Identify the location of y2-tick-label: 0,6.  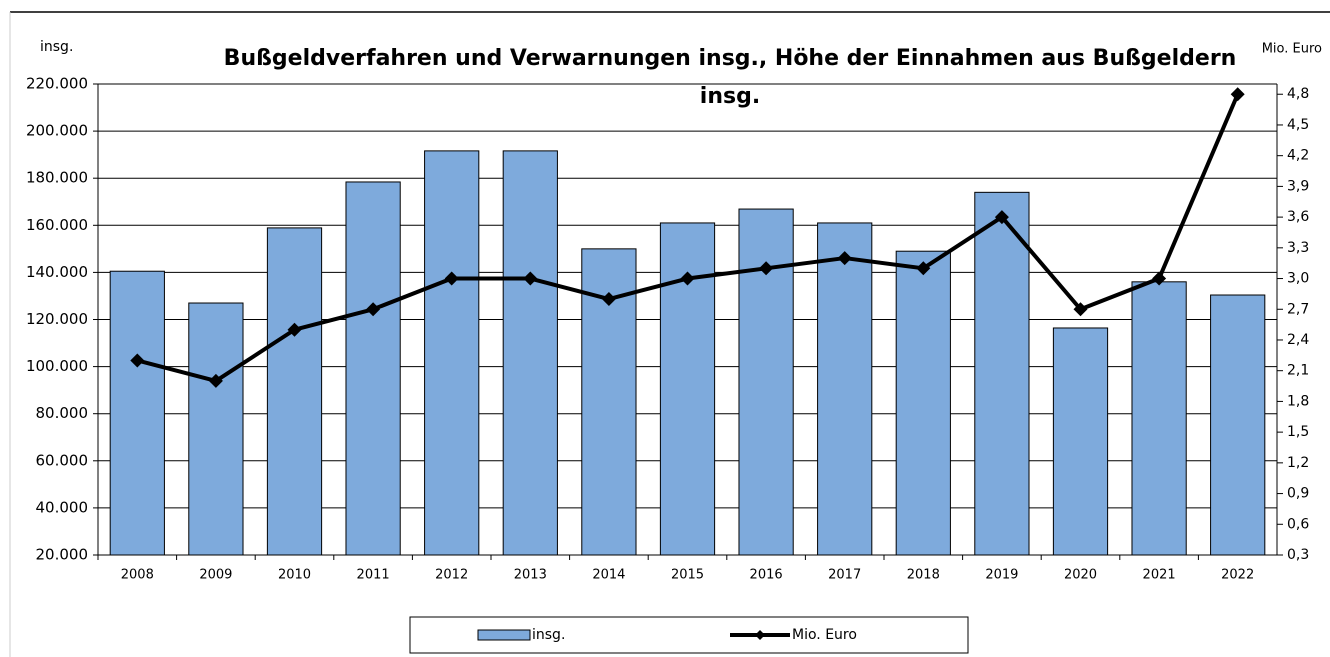
(1298, 524).